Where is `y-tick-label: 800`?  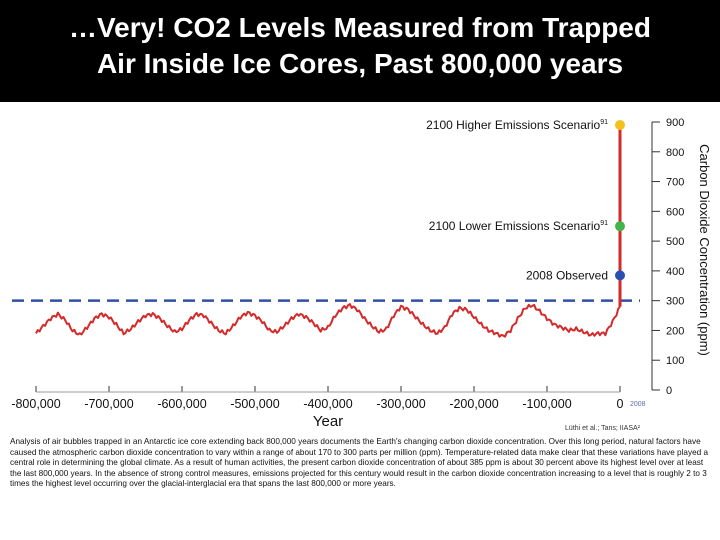 y-tick-label: 800 is located at coordinates (675, 153).